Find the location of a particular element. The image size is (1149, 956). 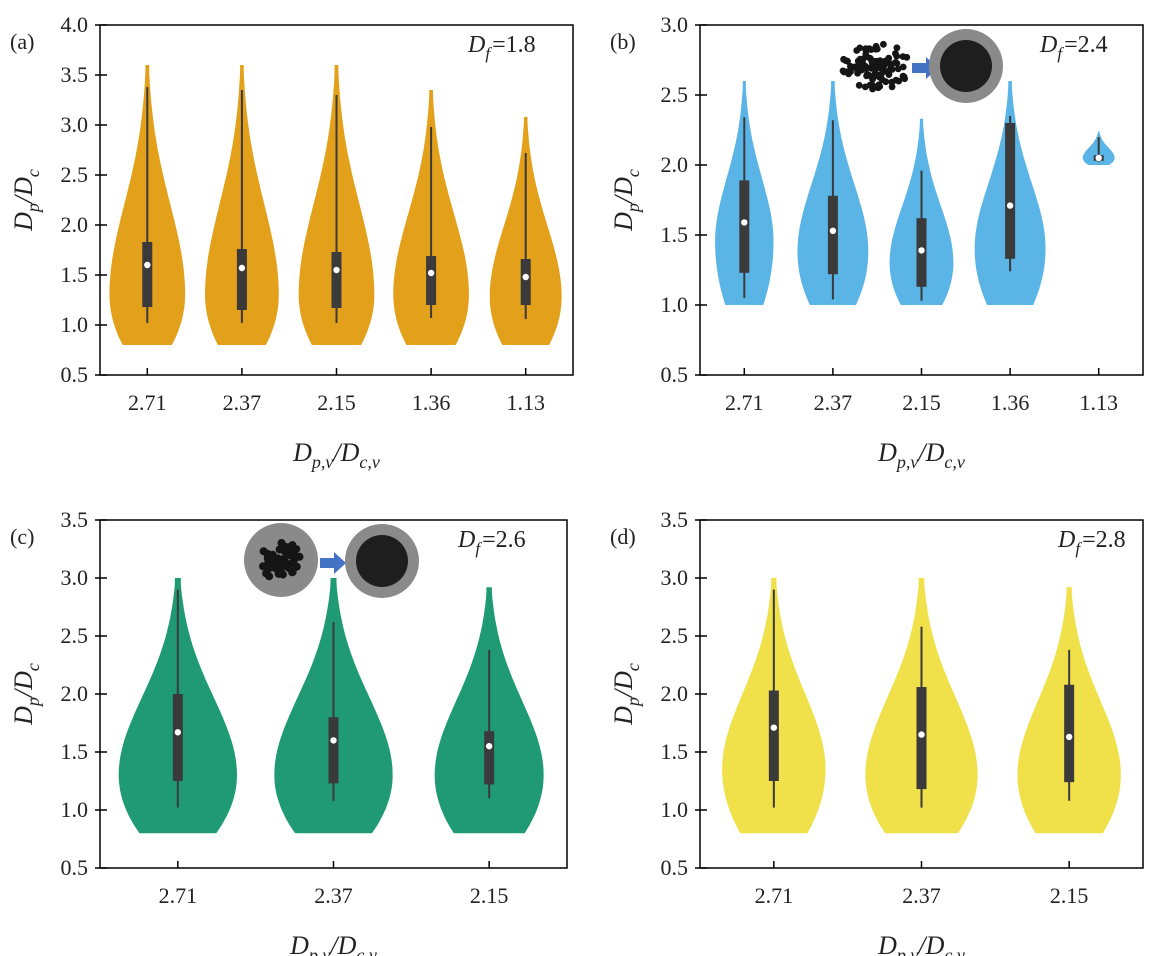

x-tick-label: 2.15 is located at coordinates (1069, 895).